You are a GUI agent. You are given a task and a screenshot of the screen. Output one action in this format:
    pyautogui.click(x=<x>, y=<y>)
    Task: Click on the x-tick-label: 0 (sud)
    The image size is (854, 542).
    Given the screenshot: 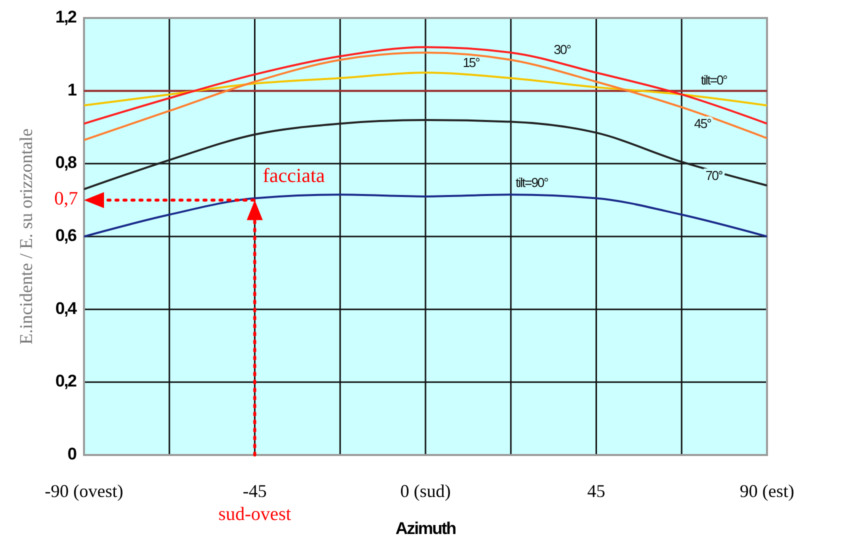 What is the action you would take?
    pyautogui.click(x=425, y=491)
    